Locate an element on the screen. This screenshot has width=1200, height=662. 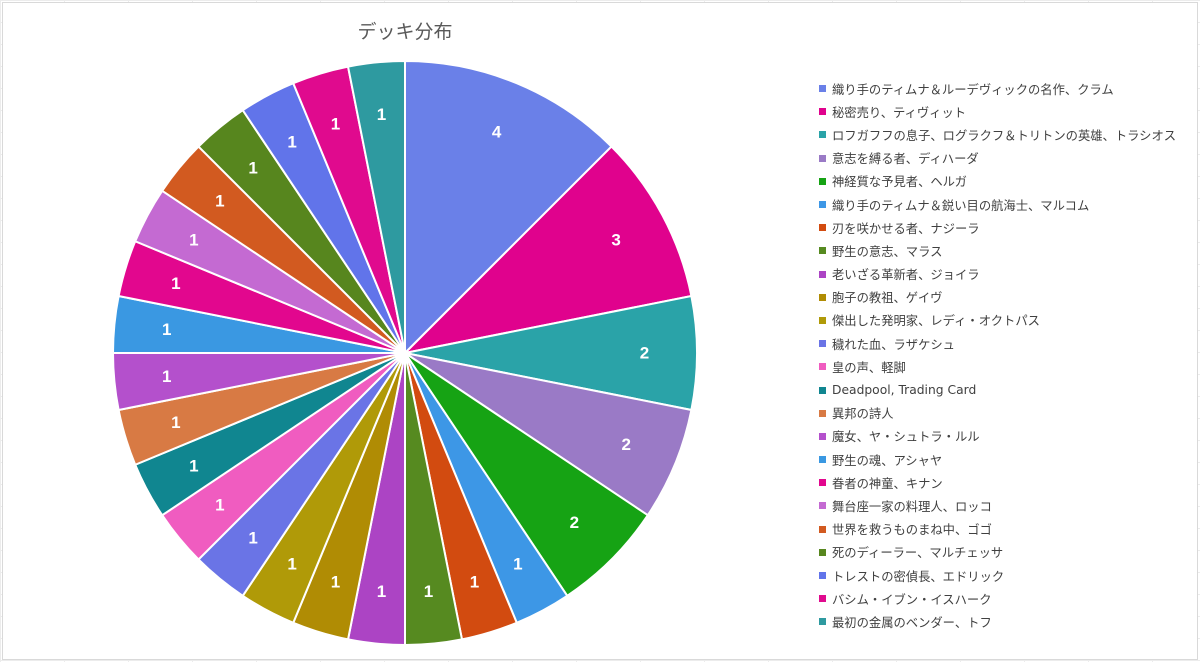
legend-item-13: 皇の声、軽脚 is located at coordinates (1008, 366).